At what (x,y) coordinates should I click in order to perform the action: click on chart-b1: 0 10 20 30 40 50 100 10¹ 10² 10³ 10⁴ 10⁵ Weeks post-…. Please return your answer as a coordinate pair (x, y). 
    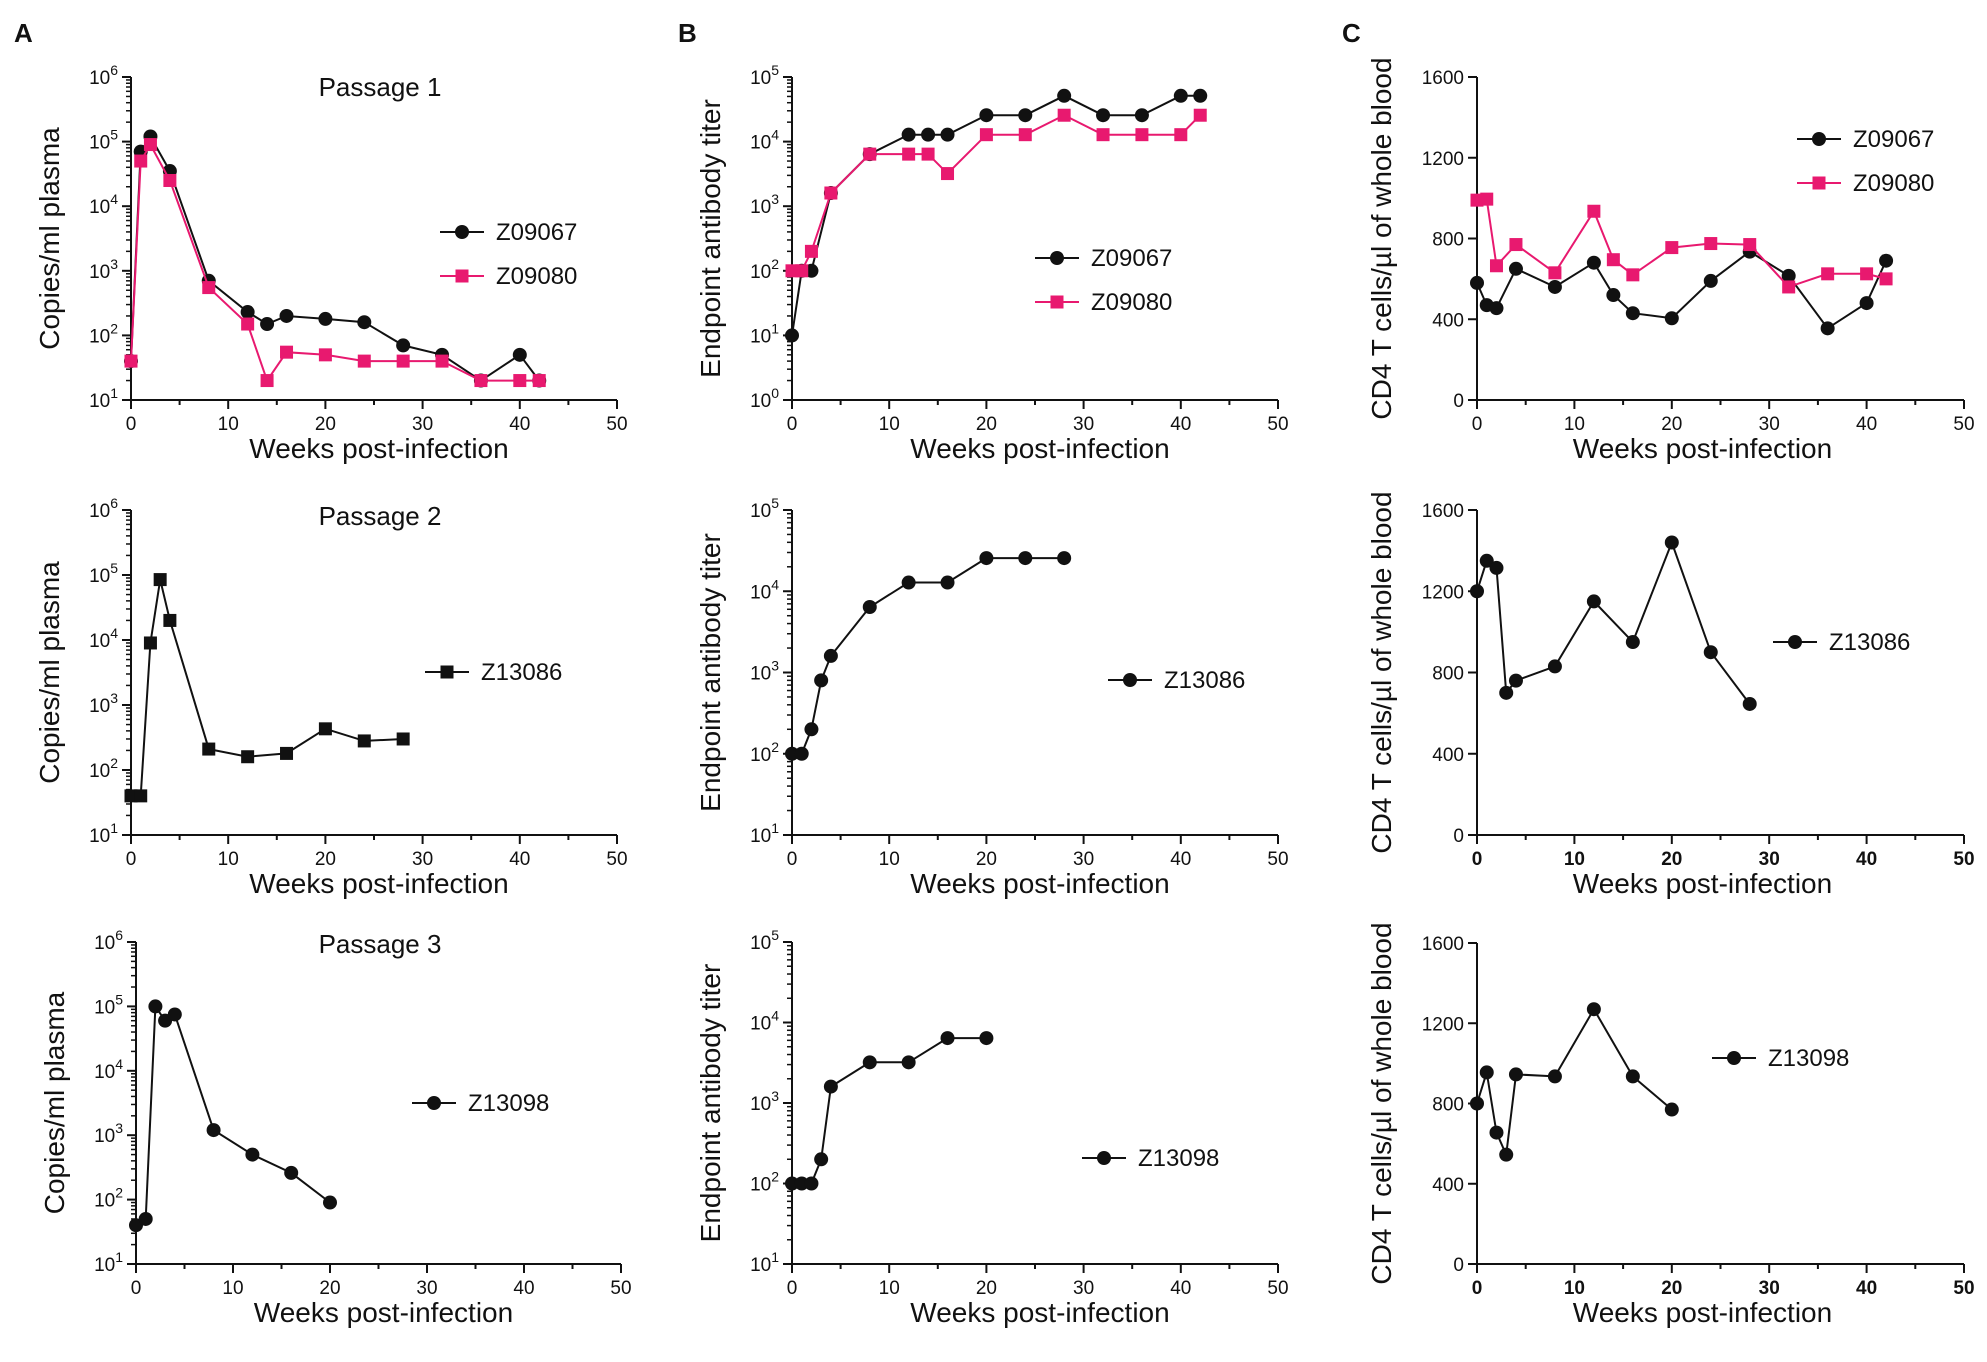
    Looking at the image, I should click on (992, 263).